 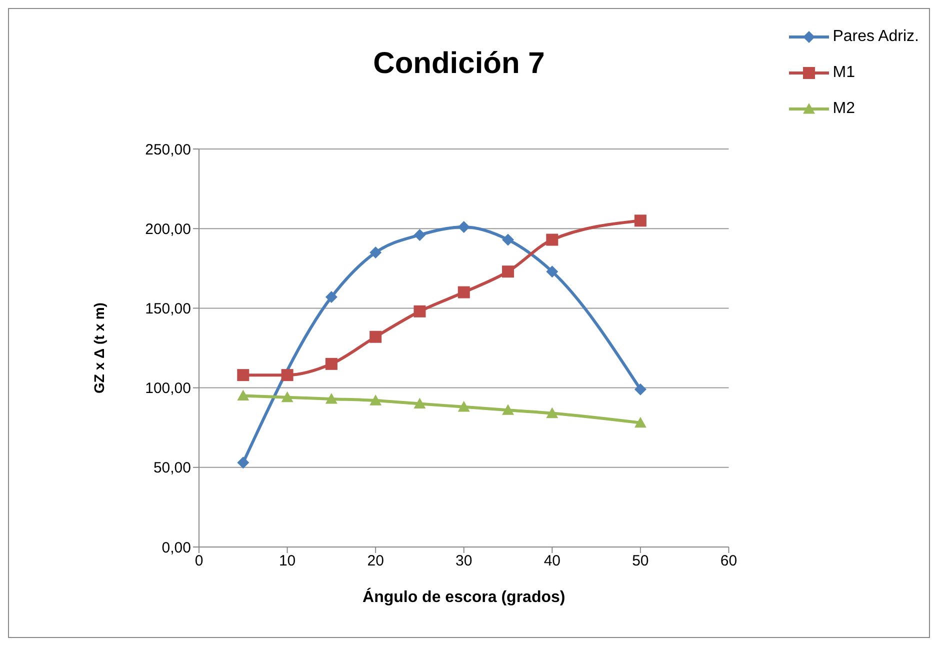 What do you see at coordinates (98, 348) in the screenshot?
I see `y-axis-title: GZ x Δ (t x m)` at bounding box center [98, 348].